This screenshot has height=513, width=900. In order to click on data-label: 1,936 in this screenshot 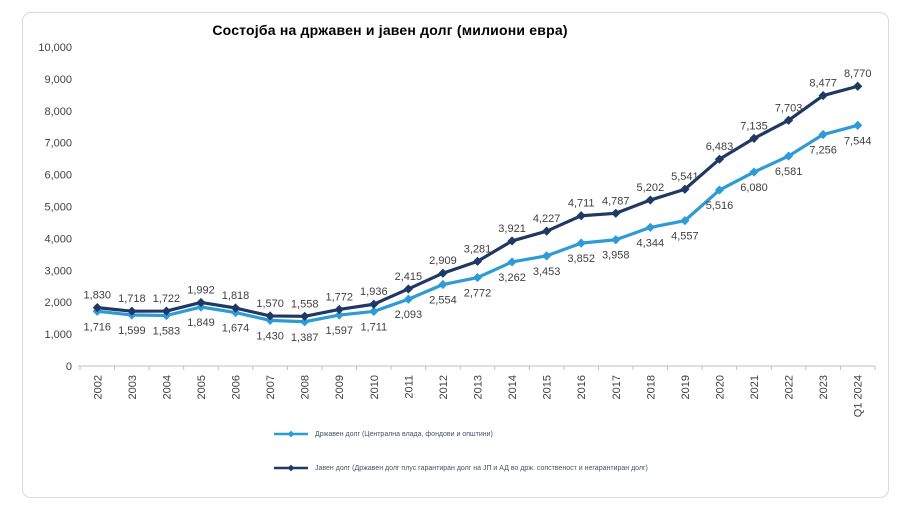, I will do `click(374, 292)`.